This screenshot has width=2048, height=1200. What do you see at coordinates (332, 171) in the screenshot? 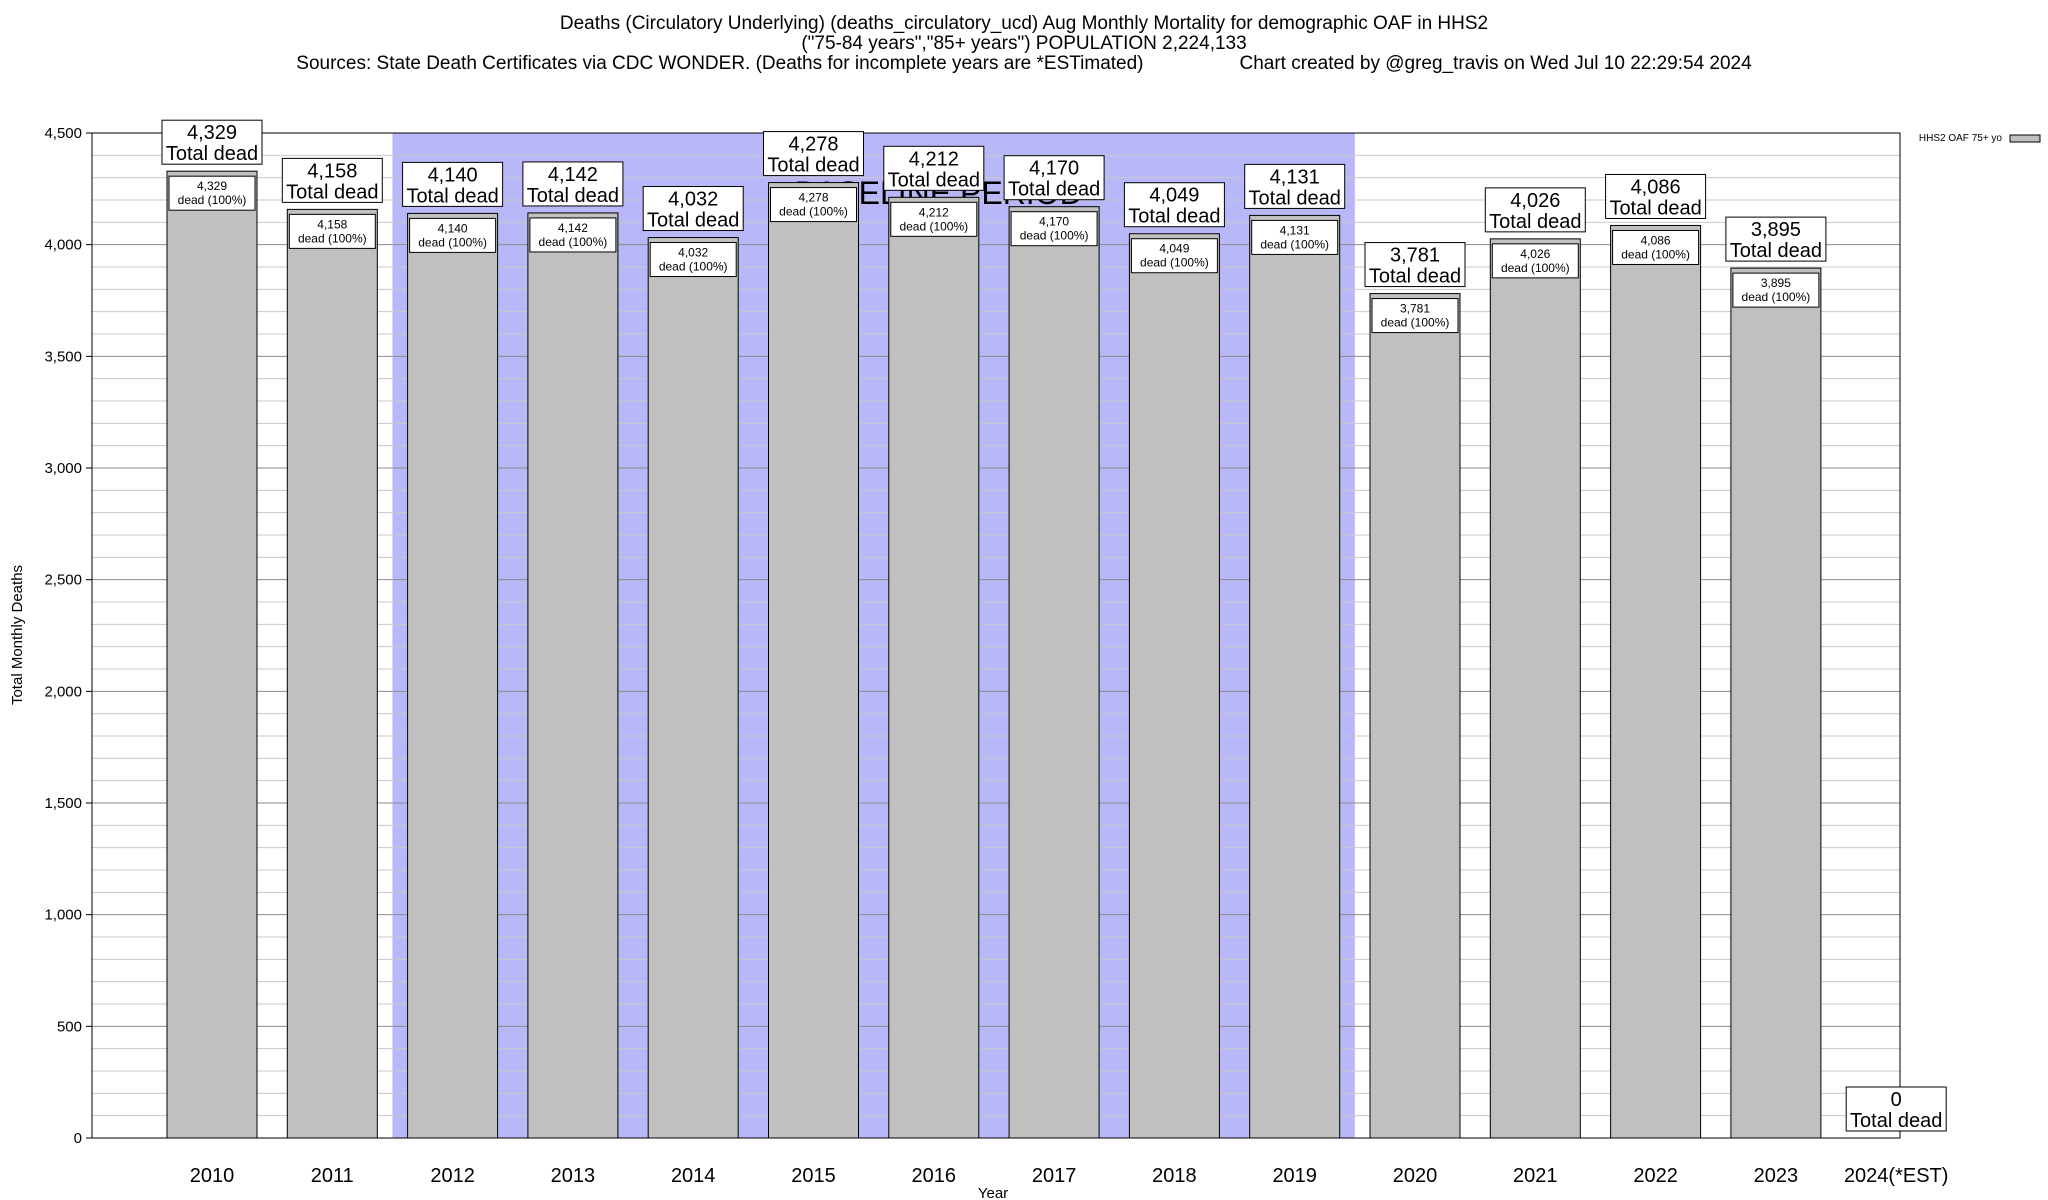
I see `bar-total-value-label: 4,158` at bounding box center [332, 171].